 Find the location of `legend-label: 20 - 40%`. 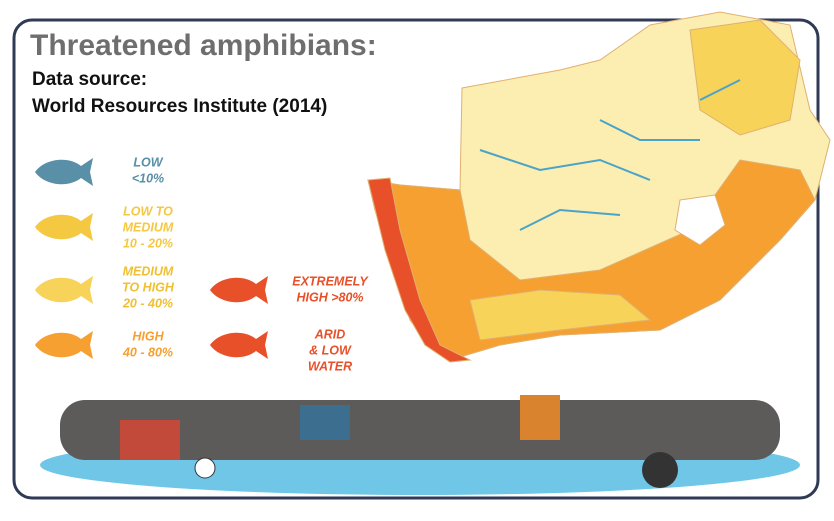

legend-label: 20 - 40% is located at coordinates (147, 303).